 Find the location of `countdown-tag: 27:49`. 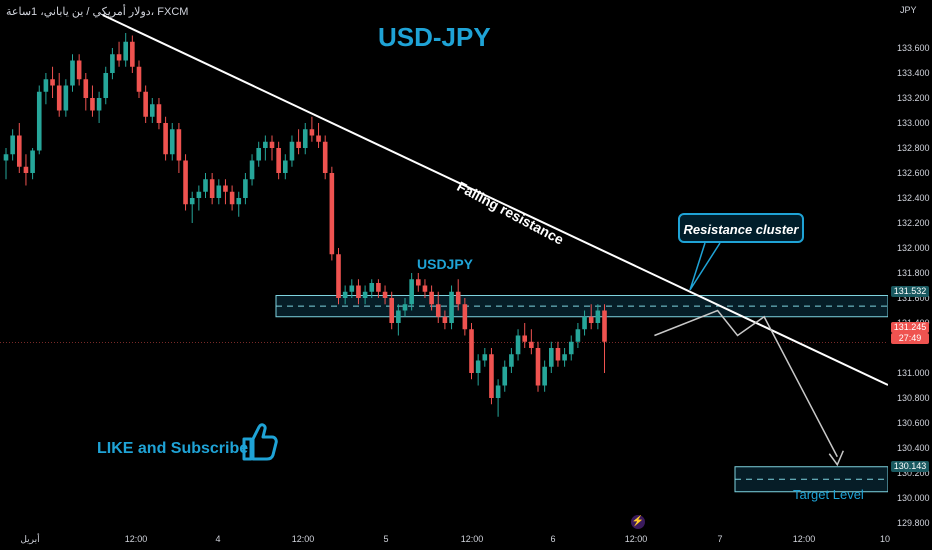

countdown-tag: 27:49 is located at coordinates (910, 338).